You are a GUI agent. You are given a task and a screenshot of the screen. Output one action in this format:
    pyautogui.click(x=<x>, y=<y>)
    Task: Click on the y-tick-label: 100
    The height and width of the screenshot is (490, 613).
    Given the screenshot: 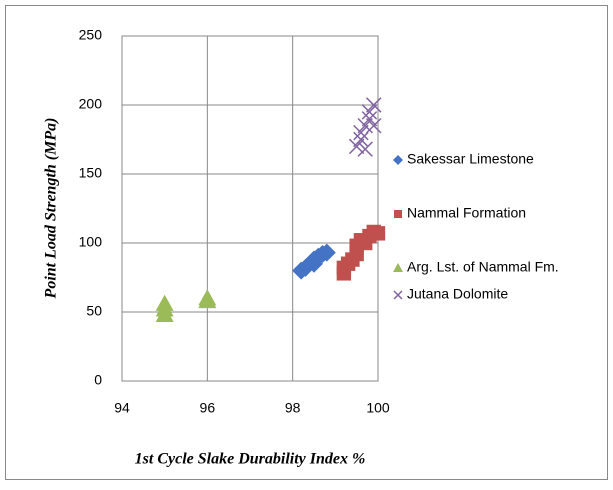 What is the action you would take?
    pyautogui.click(x=91, y=242)
    